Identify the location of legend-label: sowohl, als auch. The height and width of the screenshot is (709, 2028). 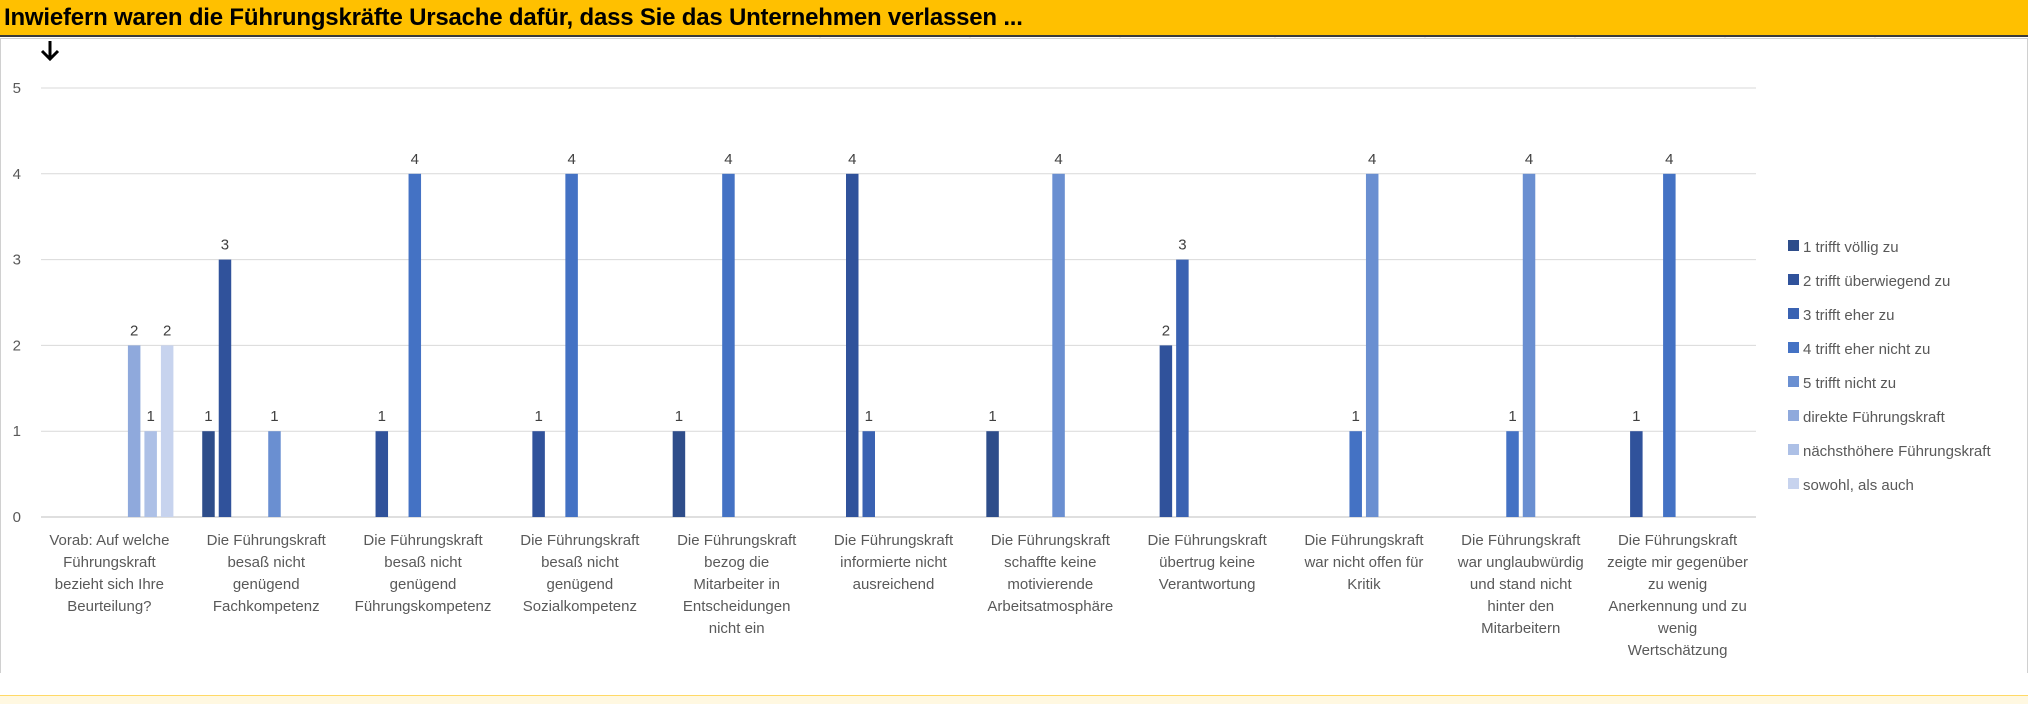
(1858, 485).